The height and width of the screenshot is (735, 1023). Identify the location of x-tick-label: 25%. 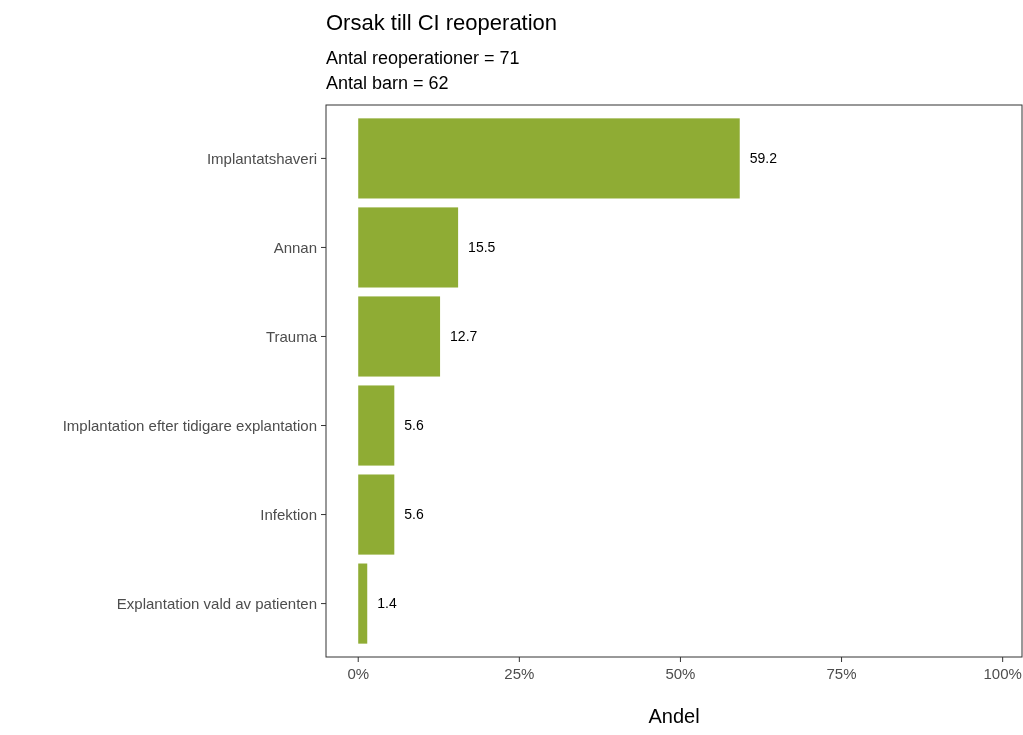
(519, 673).